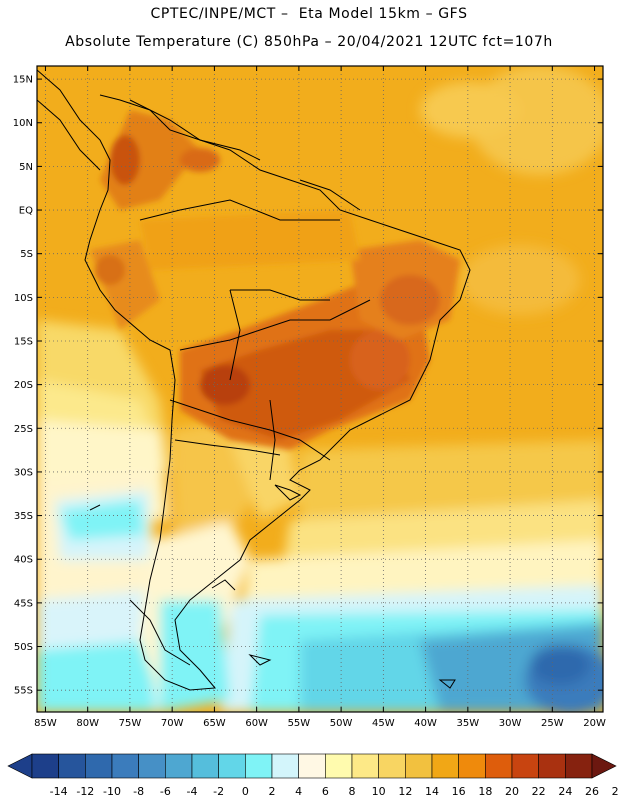 Image resolution: width=618 pixels, height=800 pixels. What do you see at coordinates (23, 298) in the screenshot?
I see `lat-label: 10S` at bounding box center [23, 298].